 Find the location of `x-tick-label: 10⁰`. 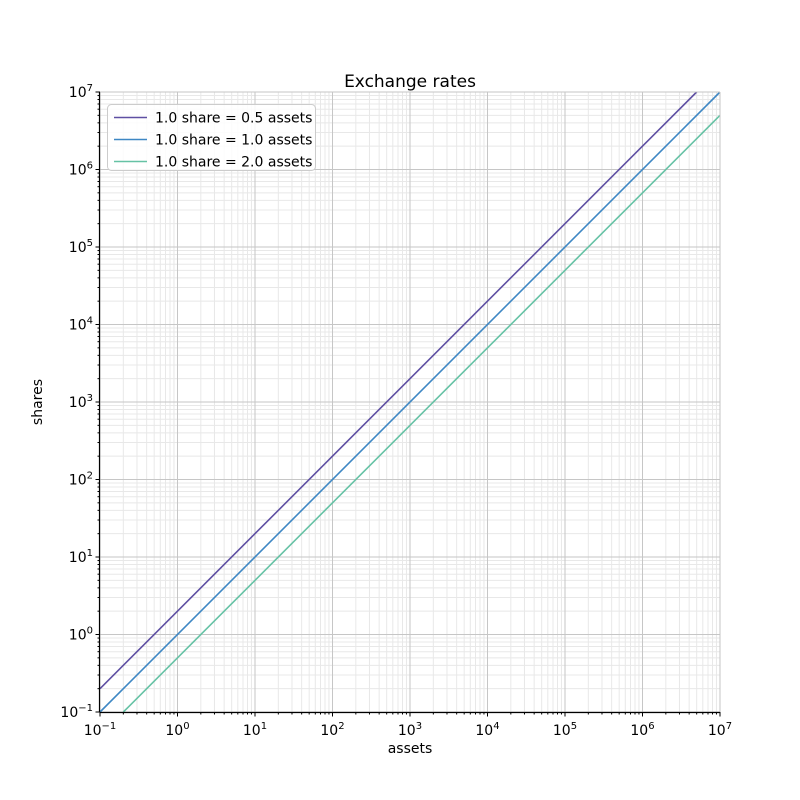

x-tick-label: 10⁰ is located at coordinates (177, 730).